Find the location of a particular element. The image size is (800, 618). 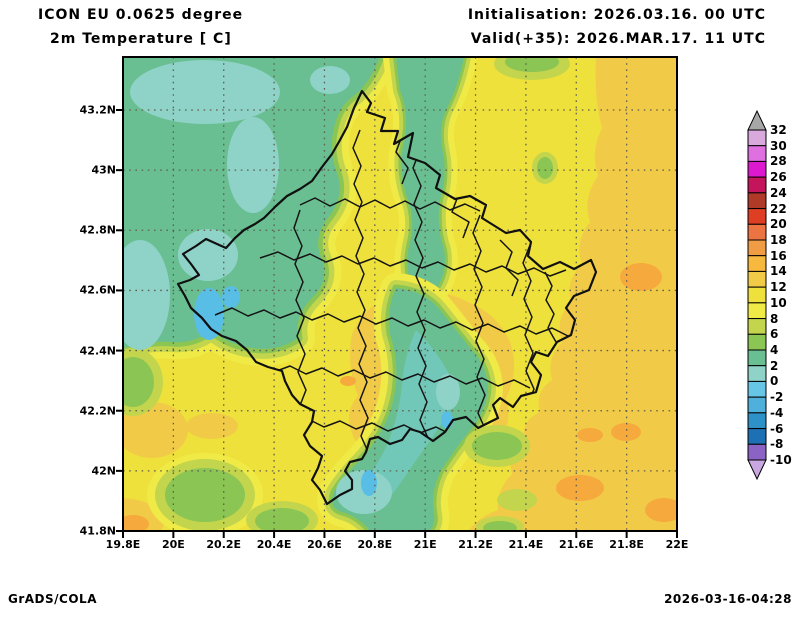

colorbar-tick-label: 28 is located at coordinates (778, 161).